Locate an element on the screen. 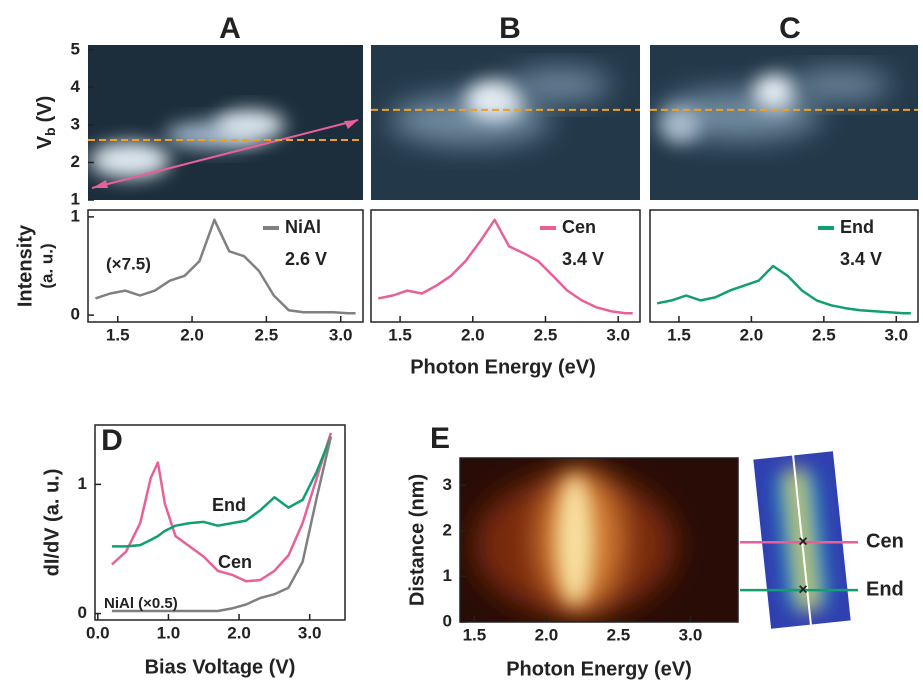  panel-label: D is located at coordinates (112, 440).